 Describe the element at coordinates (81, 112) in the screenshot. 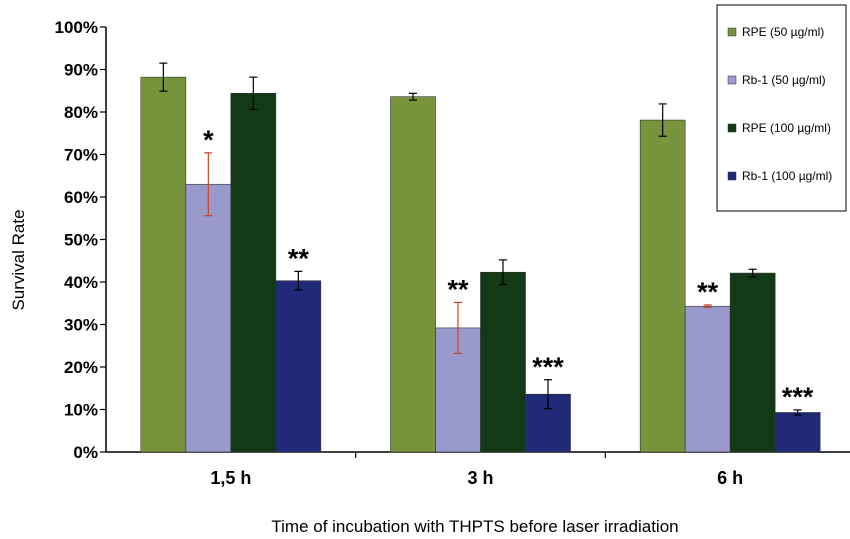

I see `y-tick-label: 80%` at that location.